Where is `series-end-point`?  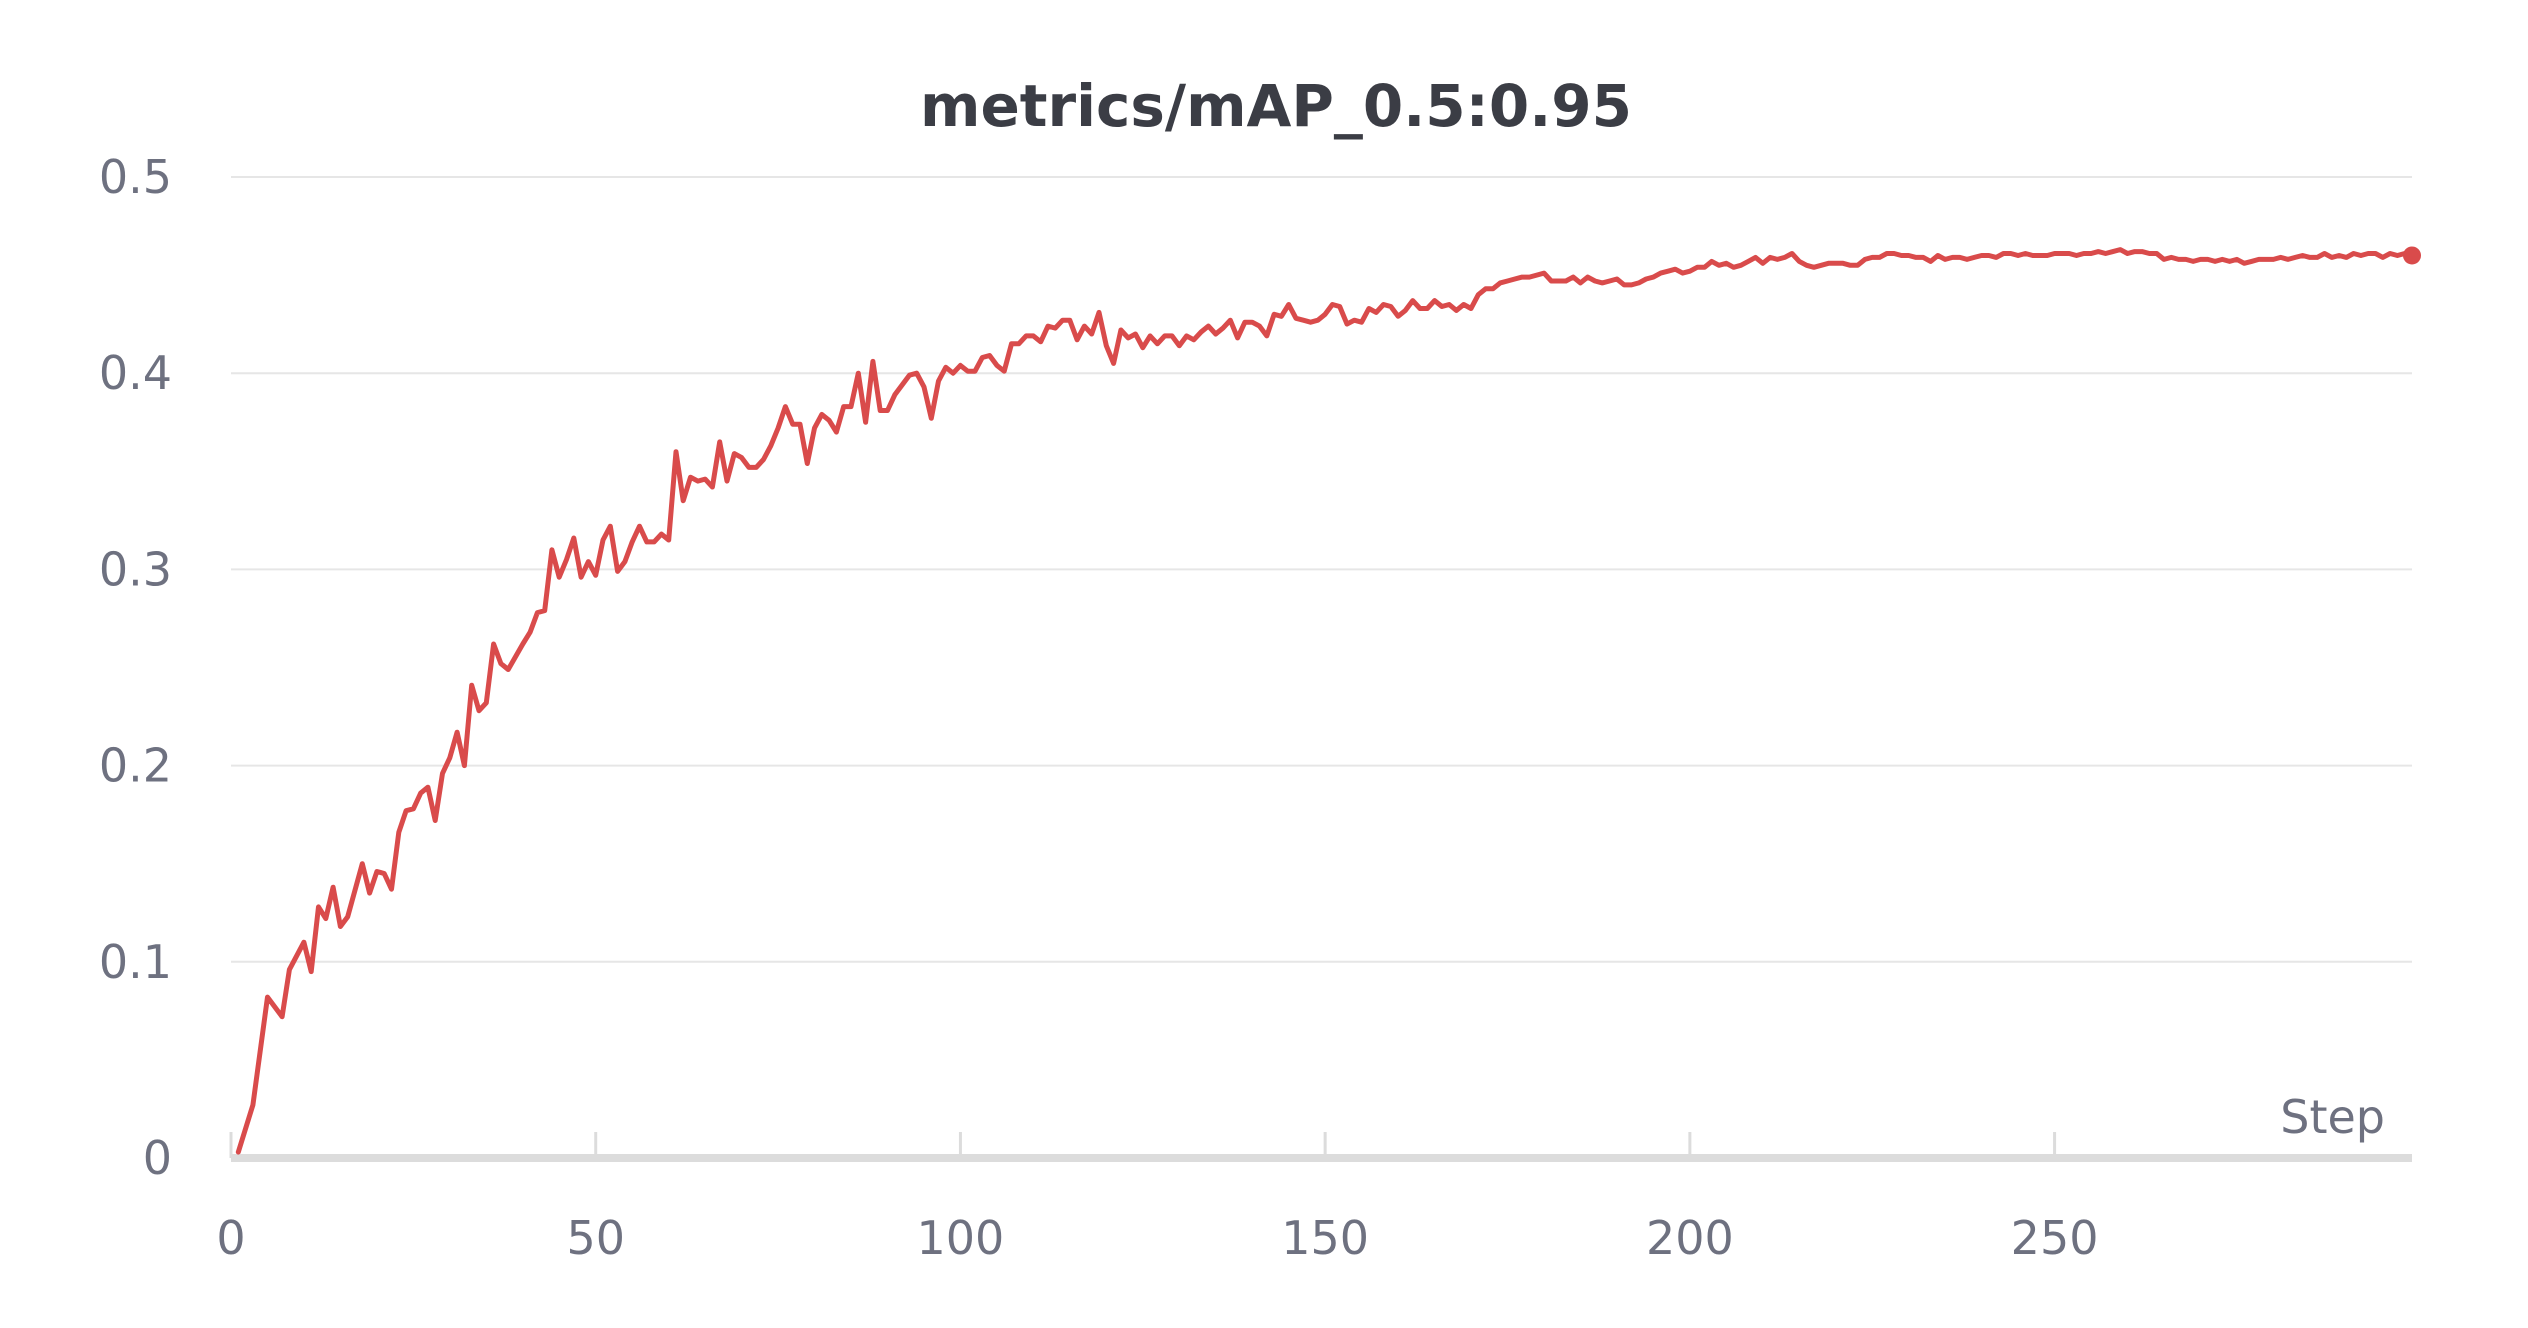
series-end-point is located at coordinates (2412, 255).